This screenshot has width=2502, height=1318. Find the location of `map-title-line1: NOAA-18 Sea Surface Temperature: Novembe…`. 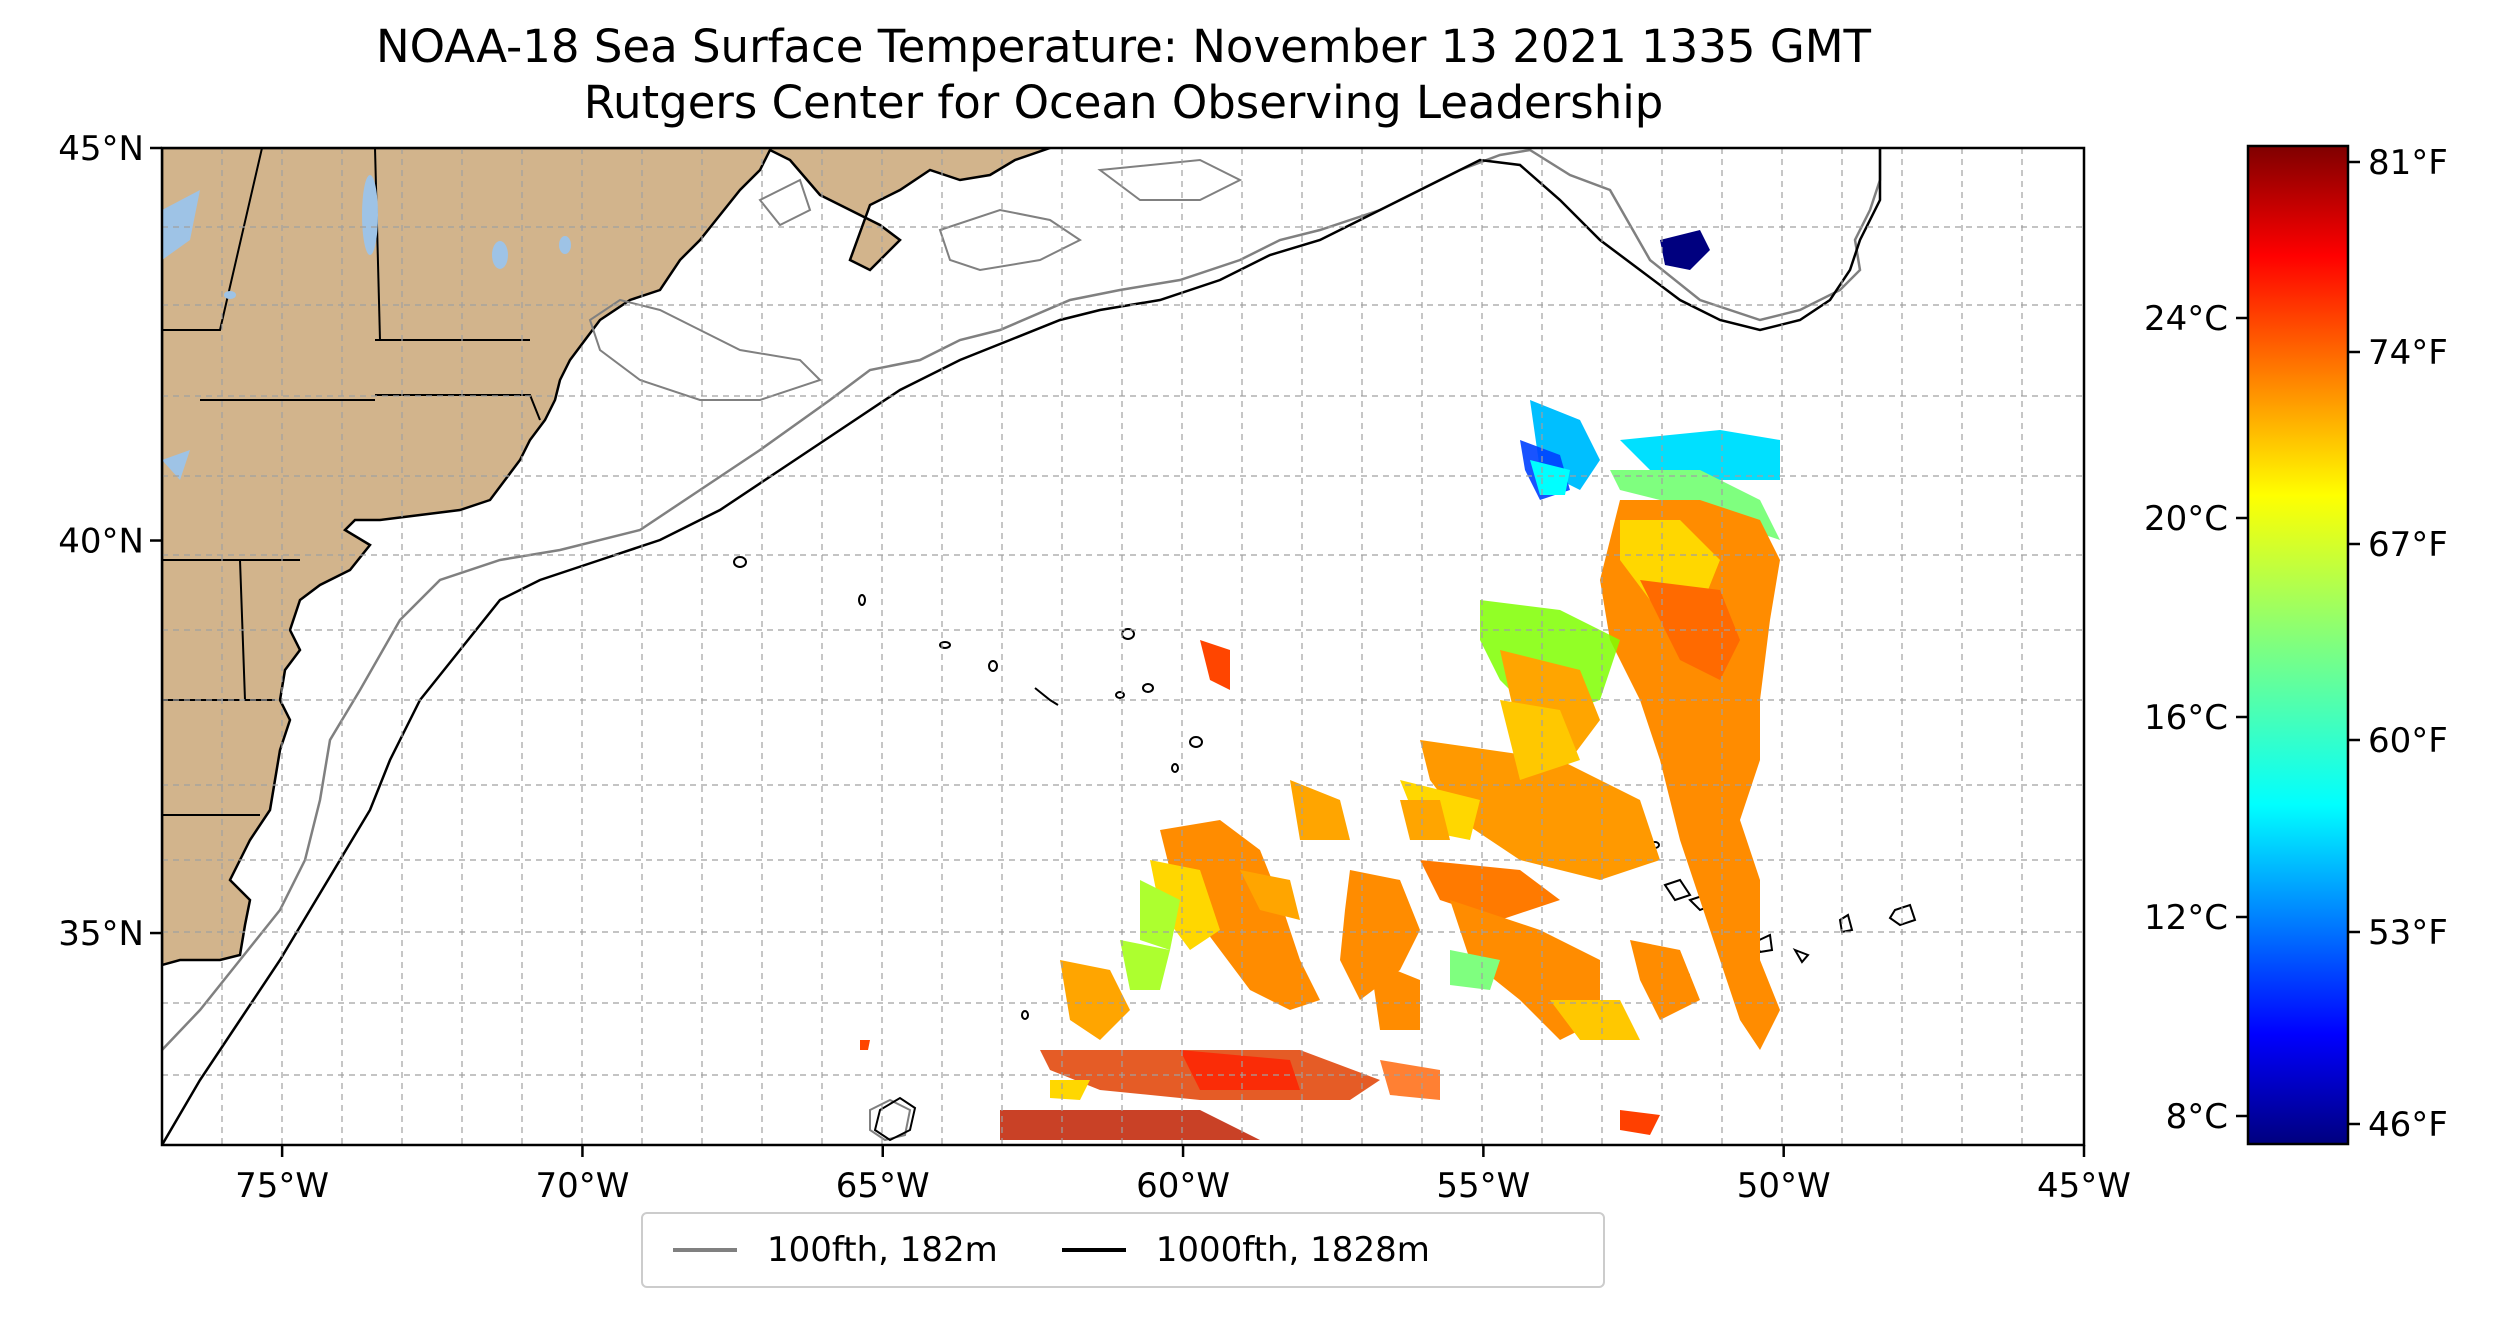

map-title-line1: NOAA-18 Sea Surface Temperature: Novembe… is located at coordinates (1123, 46).